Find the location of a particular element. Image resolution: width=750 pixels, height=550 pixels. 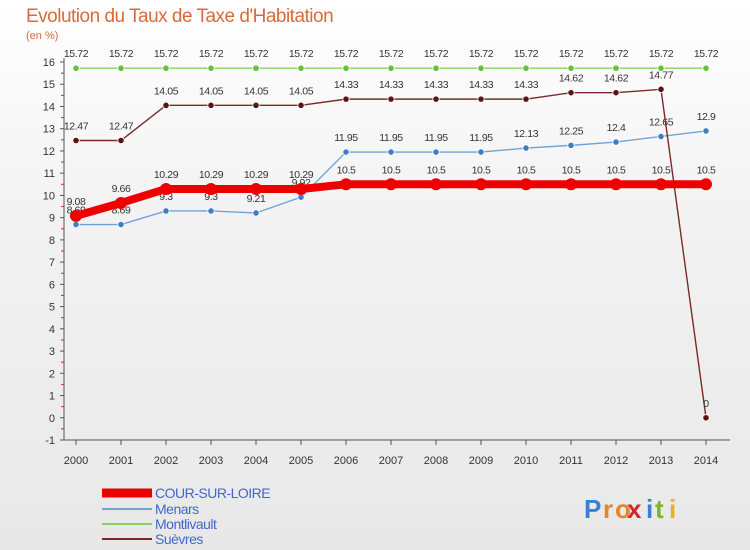

x-tick-label: 2007 is located at coordinates (391, 461).